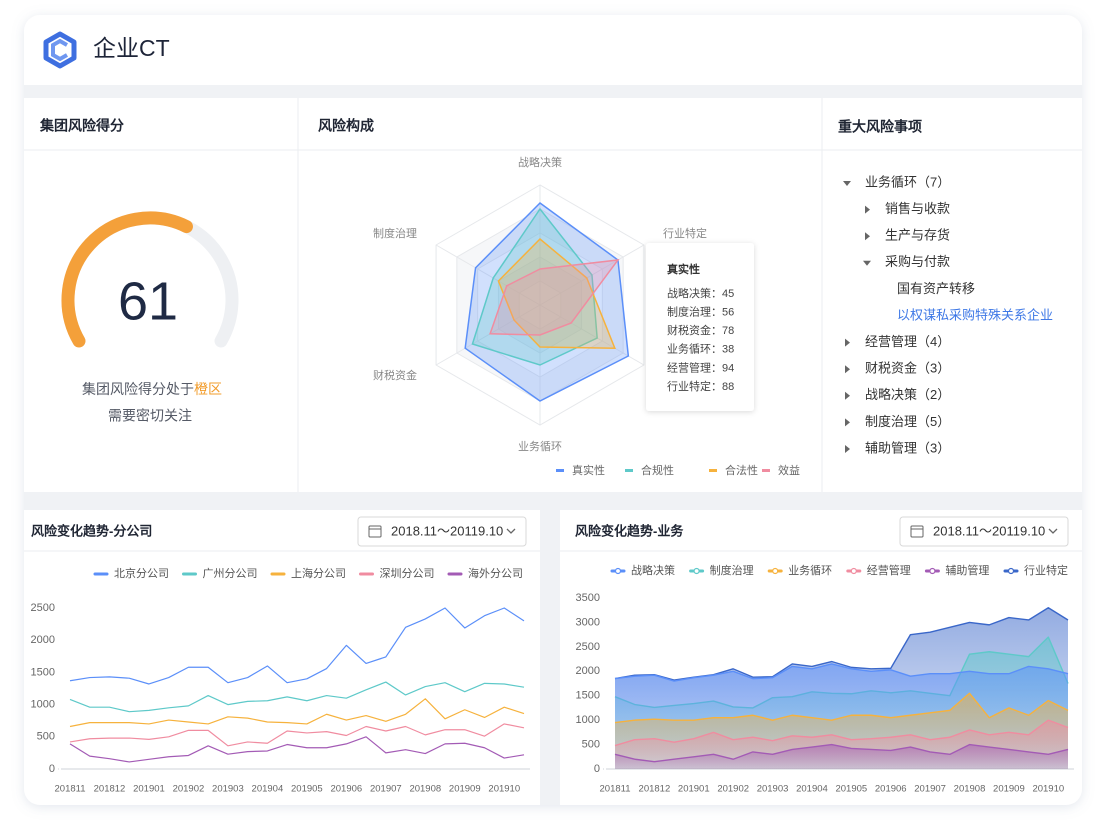  Describe the element at coordinates (685, 233) in the screenshot. I see `radar-indicator: 行业特定` at that location.